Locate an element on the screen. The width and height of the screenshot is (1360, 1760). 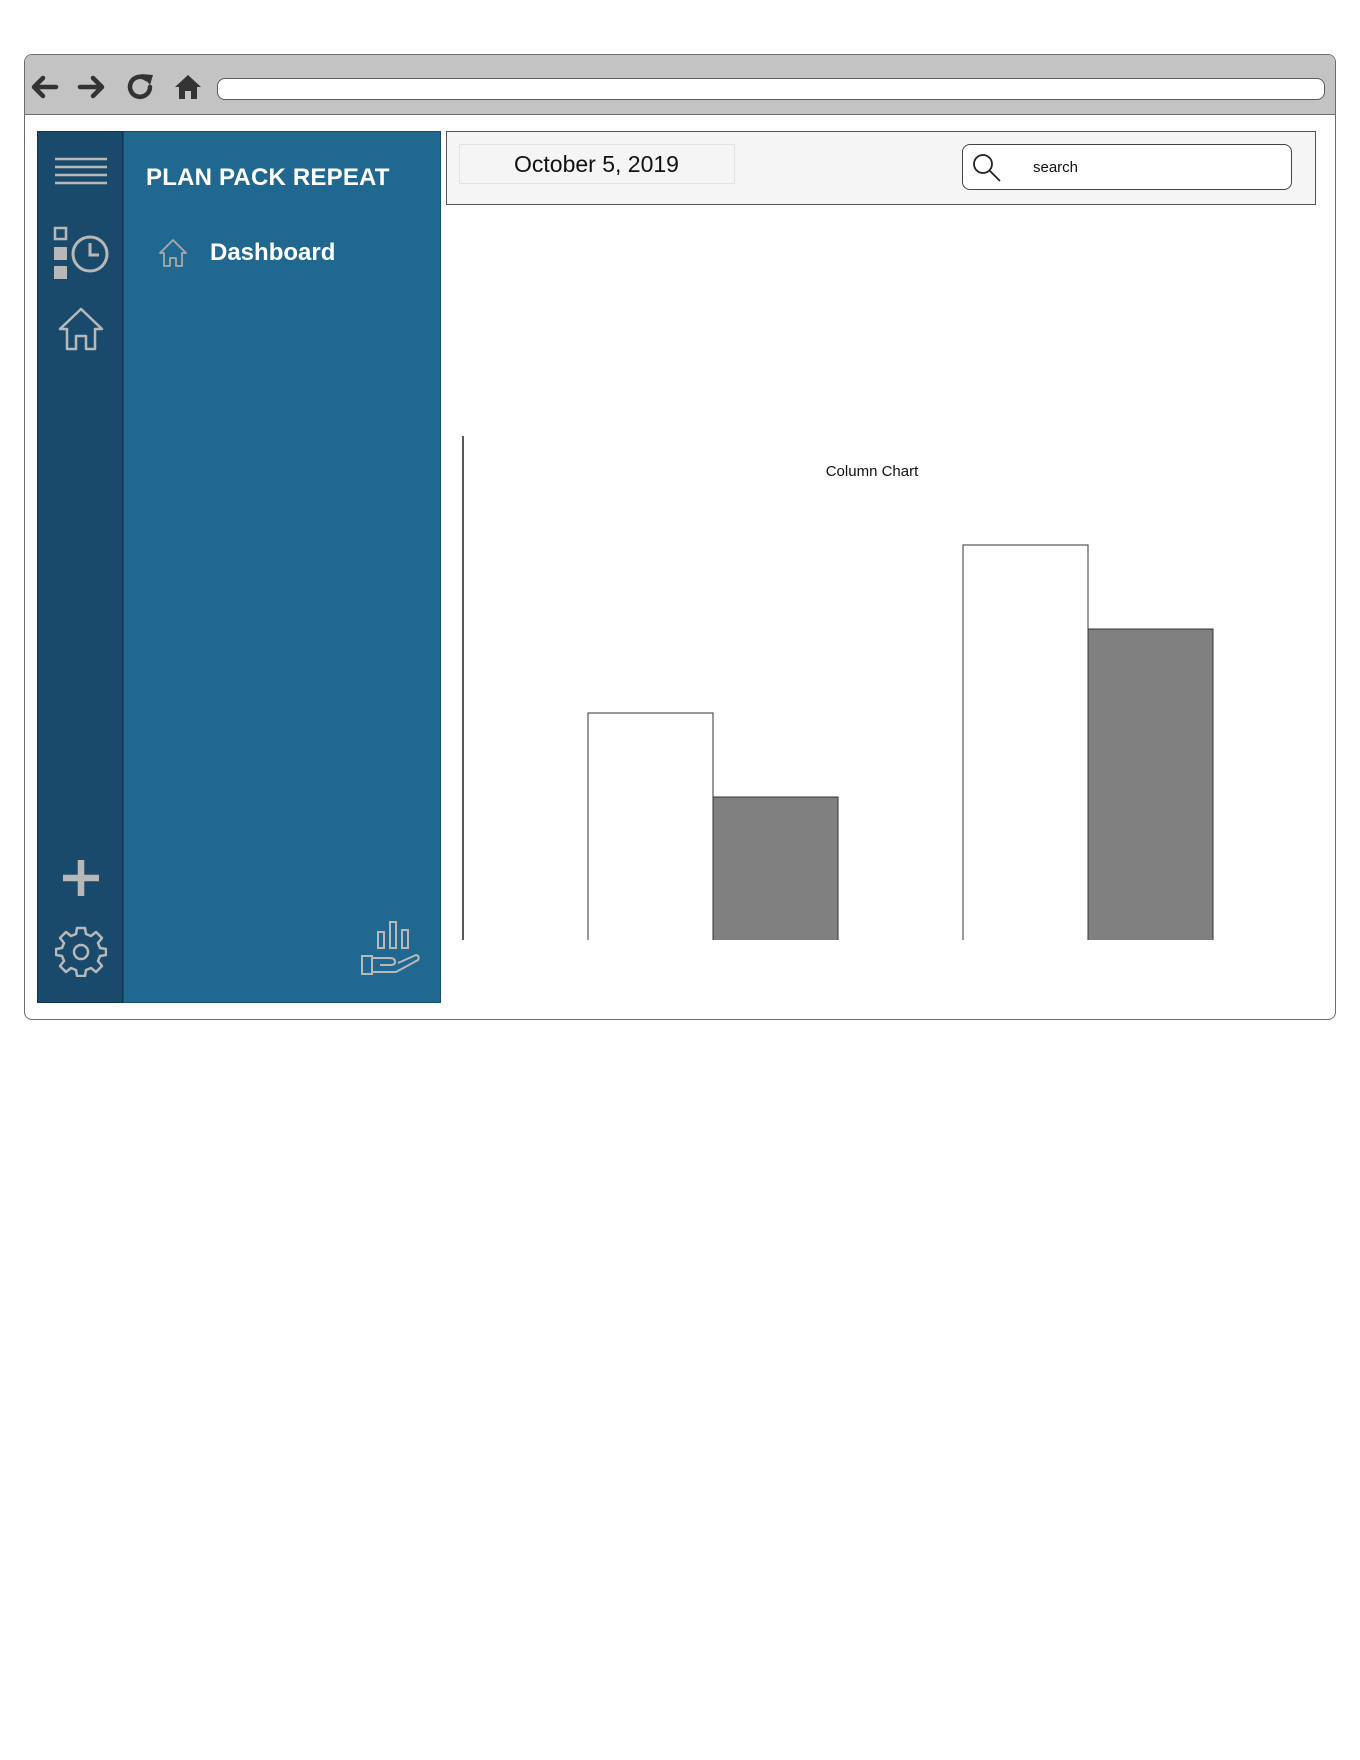
schedule-button is located at coordinates (81, 253).